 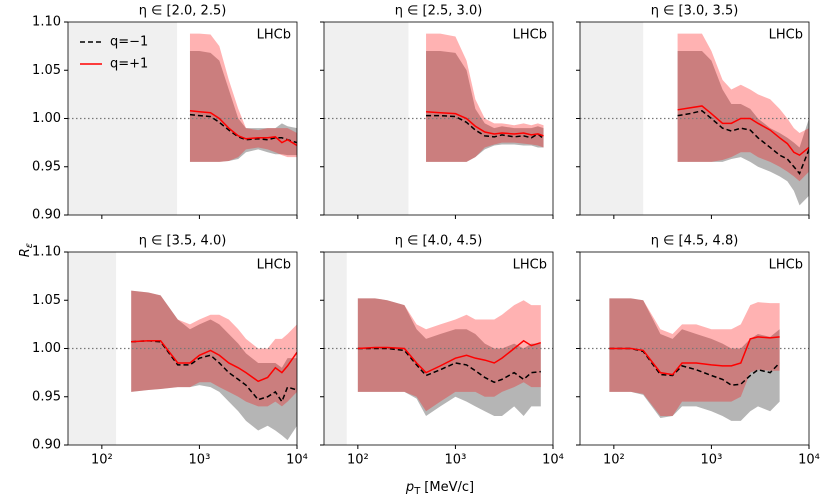 What do you see at coordinates (439, 11) in the screenshot?
I see `panel-title: η ∈ [2.5, 3.0)` at bounding box center [439, 11].